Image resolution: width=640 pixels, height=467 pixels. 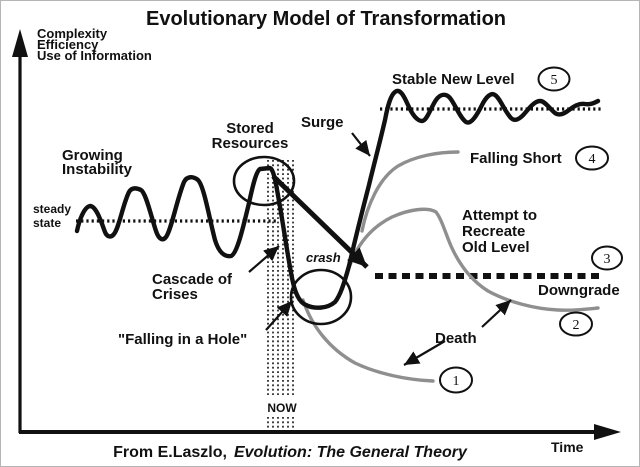 I want to click on y-axis-label-line3: Use of Information, so click(x=94, y=55).